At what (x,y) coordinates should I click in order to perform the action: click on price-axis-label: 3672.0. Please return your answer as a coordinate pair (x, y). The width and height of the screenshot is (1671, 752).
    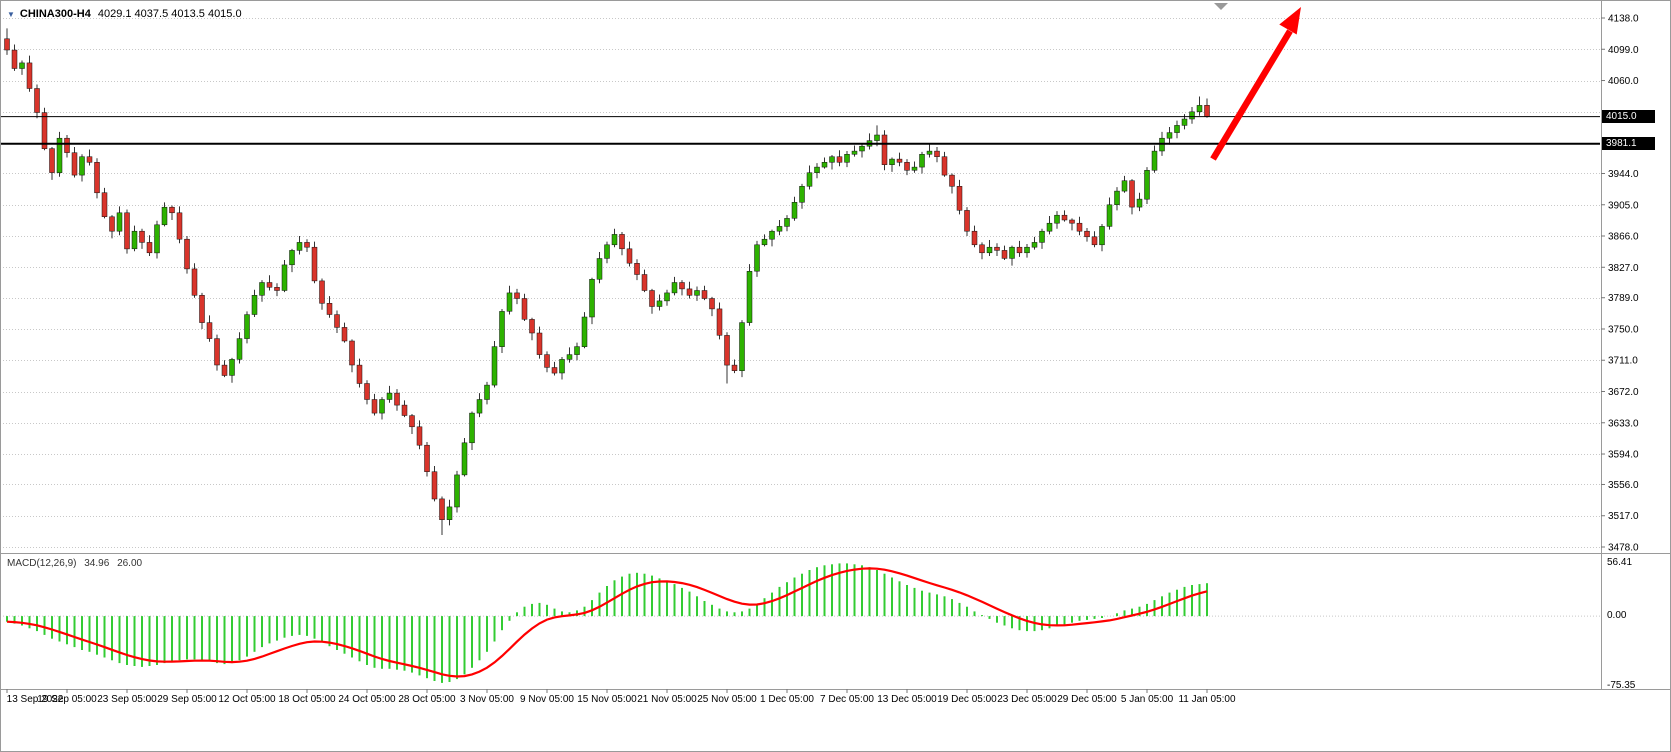
    Looking at the image, I should click on (1623, 392).